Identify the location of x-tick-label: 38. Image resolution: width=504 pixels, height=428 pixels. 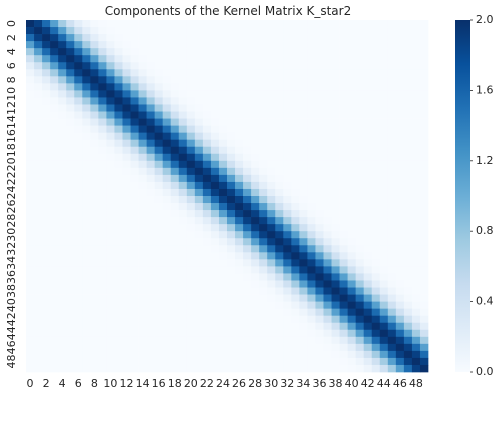
(336, 383).